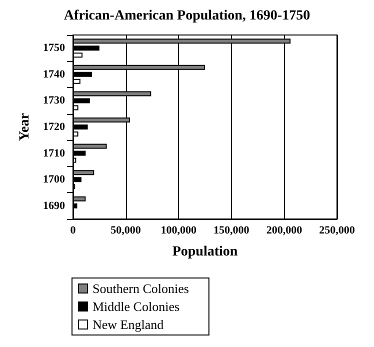  Describe the element at coordinates (140, 288) in the screenshot. I see `legend-label: Southern Colonies` at that location.